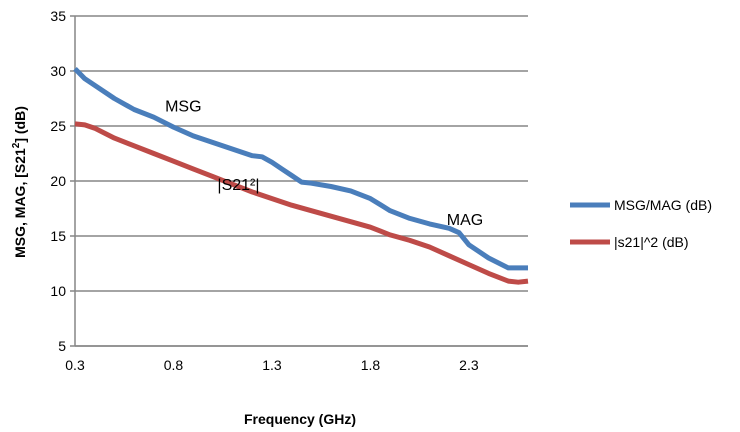 The image size is (740, 432). I want to click on x-axis-title: Frequency (GHz), so click(300, 419).